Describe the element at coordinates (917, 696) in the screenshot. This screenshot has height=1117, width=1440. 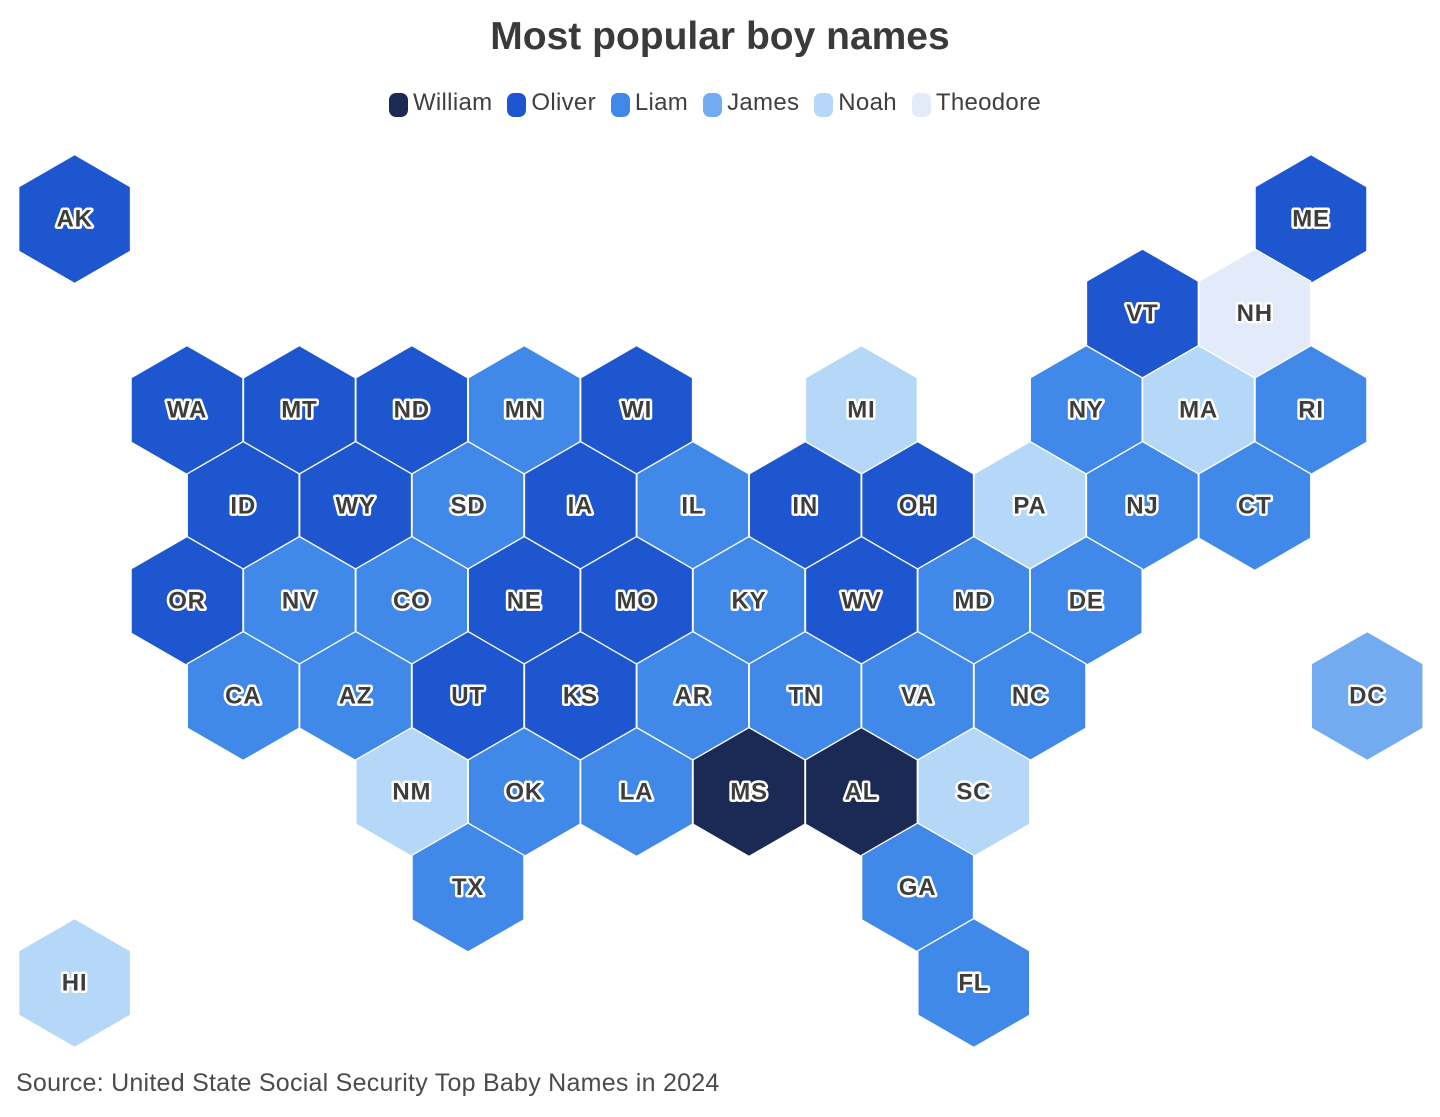
I see `svg-text: VA` at that location.